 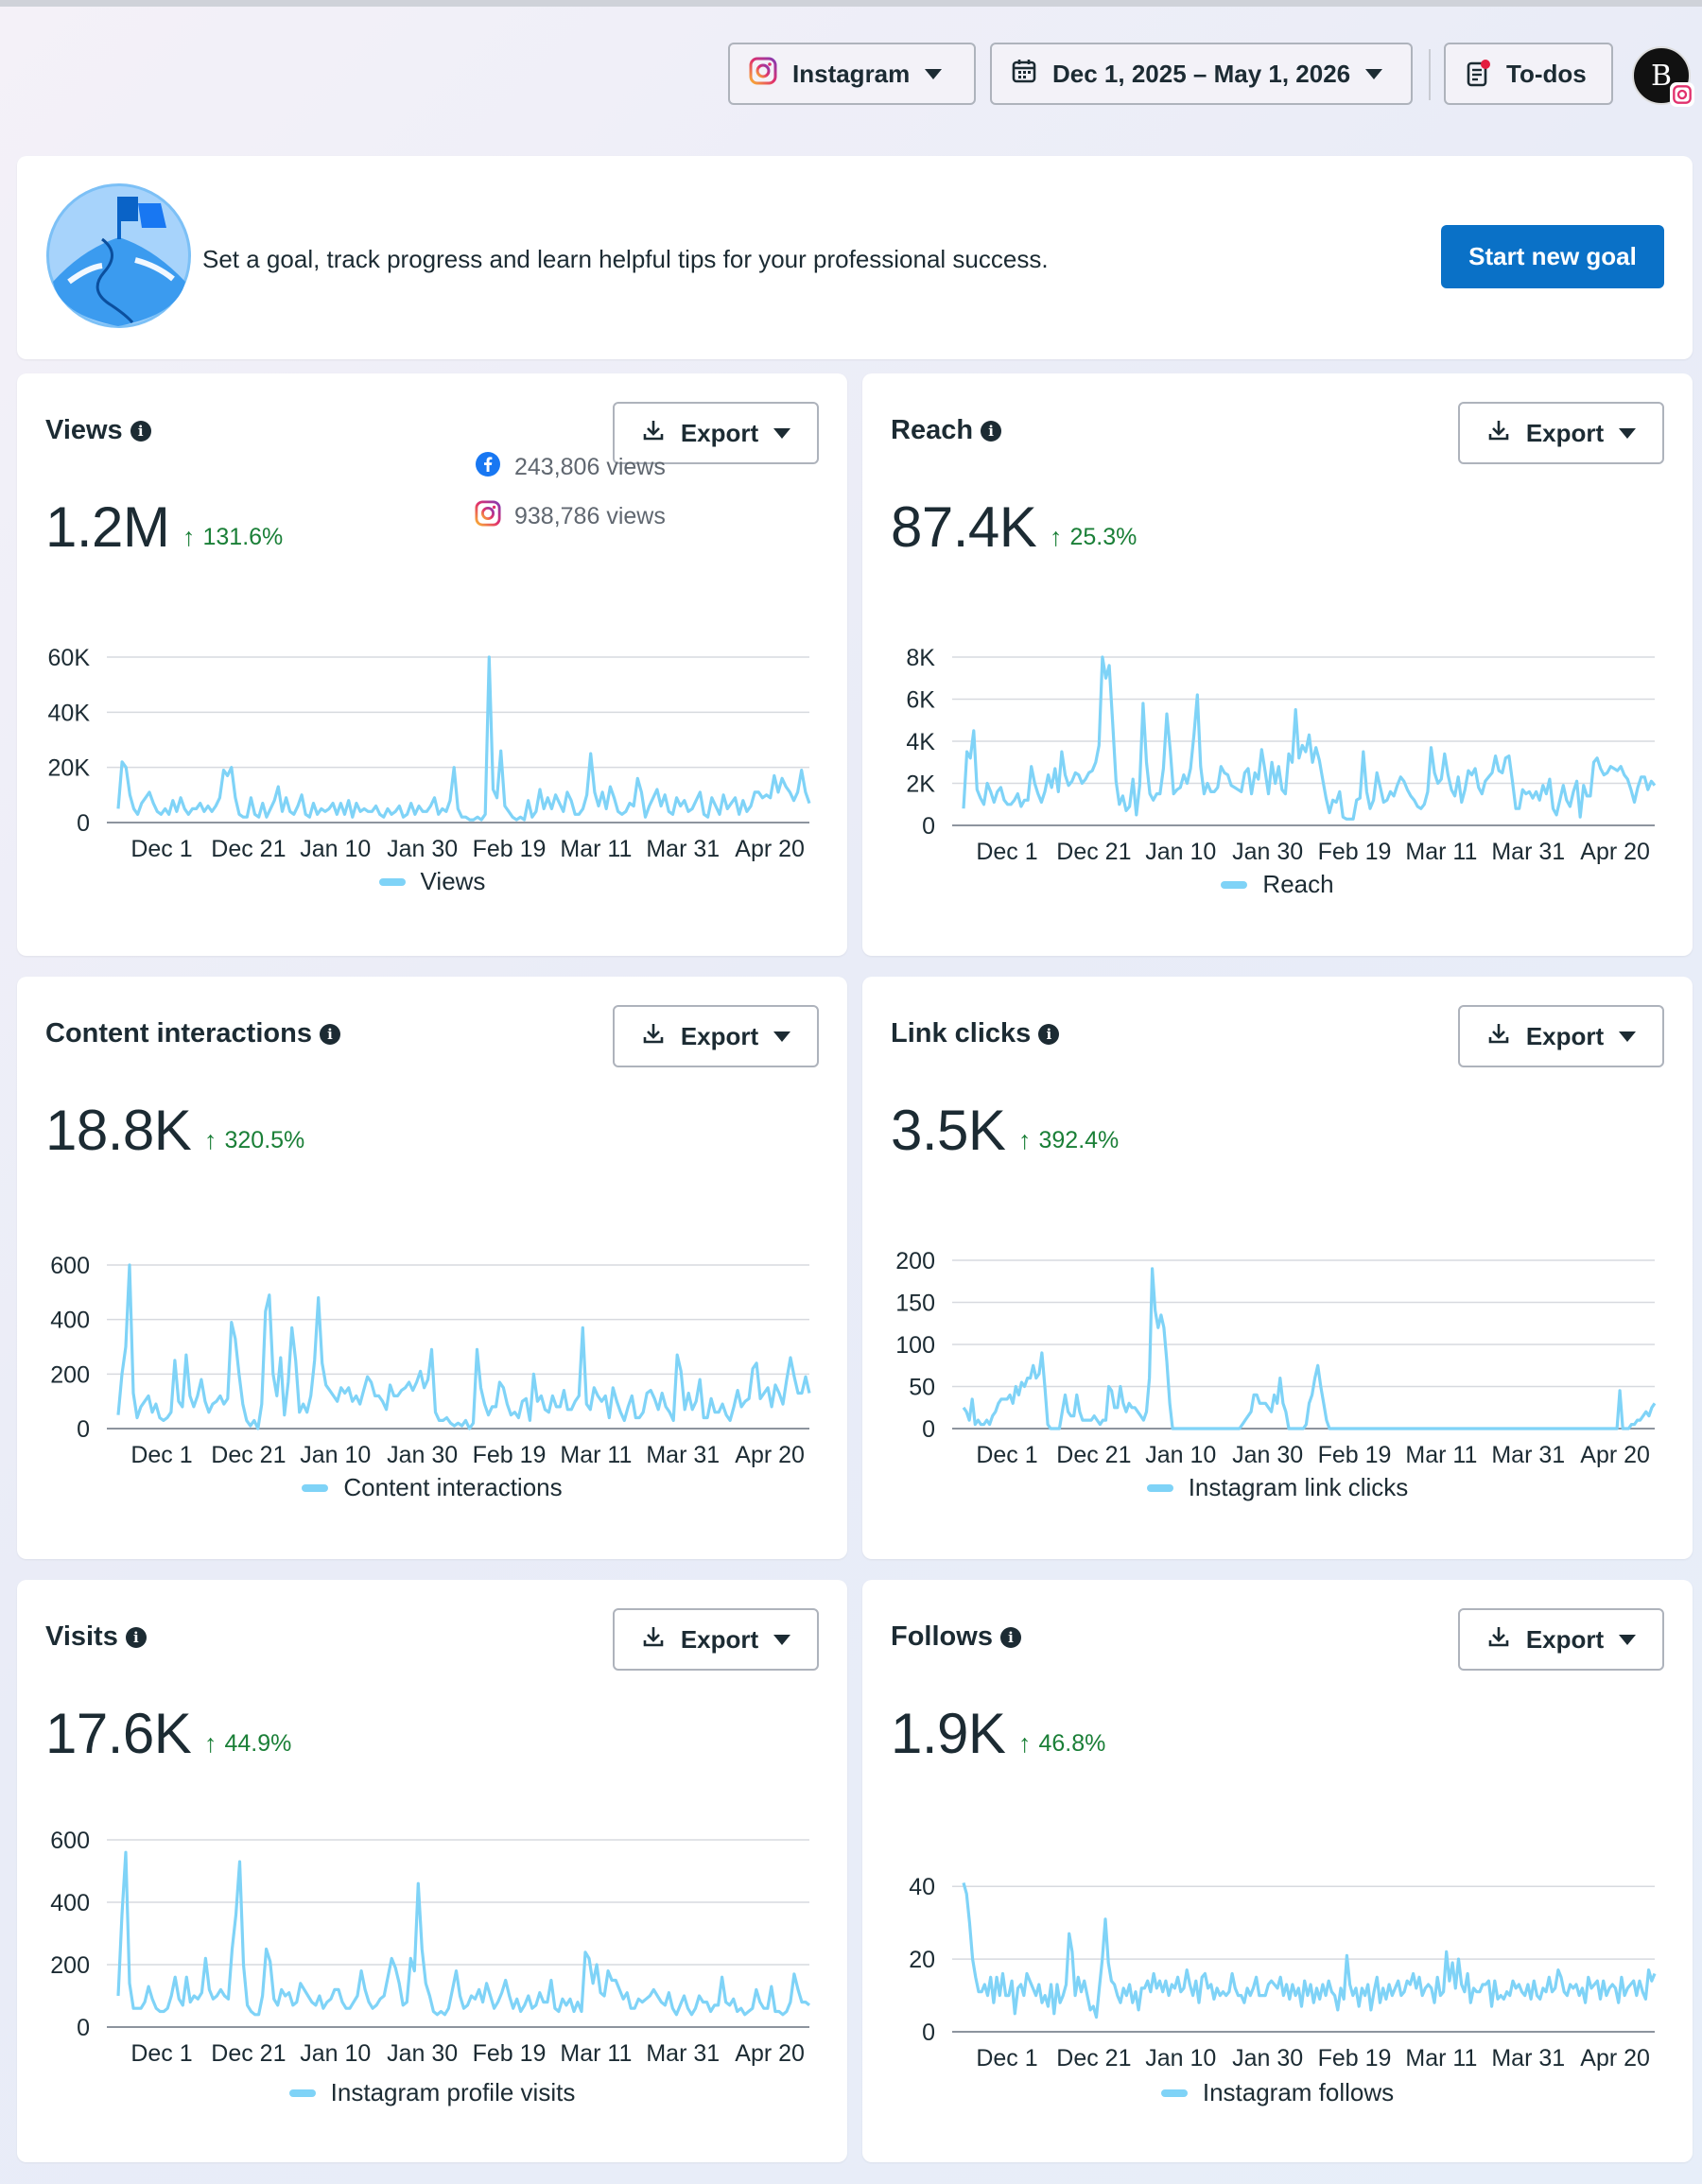 What do you see at coordinates (1298, 1487) in the screenshot?
I see `legend-label: Instagram link clicks` at bounding box center [1298, 1487].